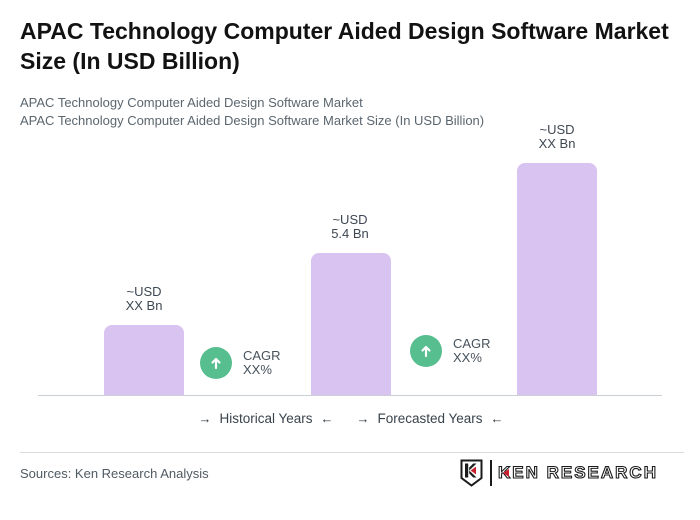 The image size is (700, 520). I want to click on x-axis-group-labels: → Historical Years ← → Forecasted Years ←, so click(350, 419).